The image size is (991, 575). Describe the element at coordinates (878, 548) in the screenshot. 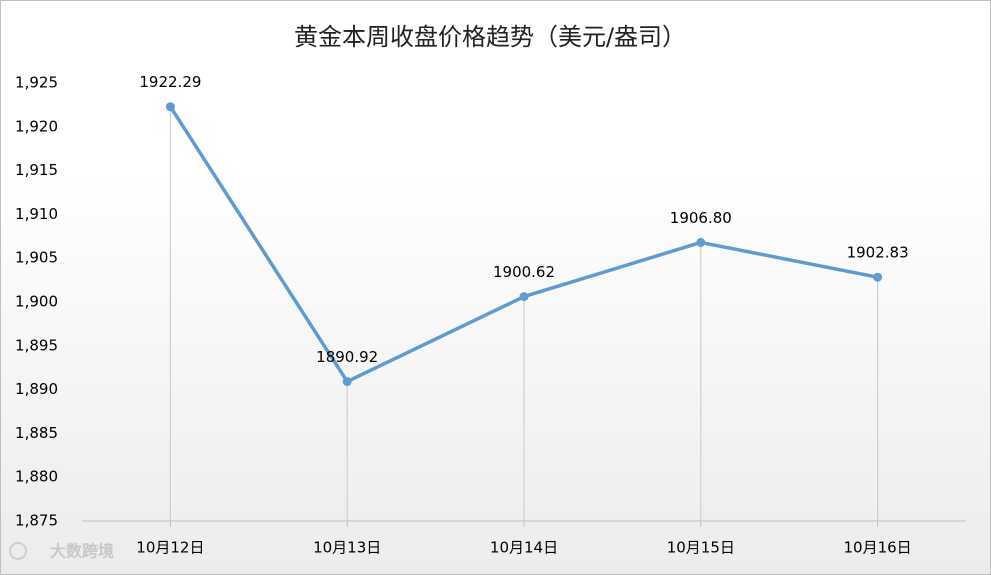

I see `x-tick-label: 10月16日` at that location.